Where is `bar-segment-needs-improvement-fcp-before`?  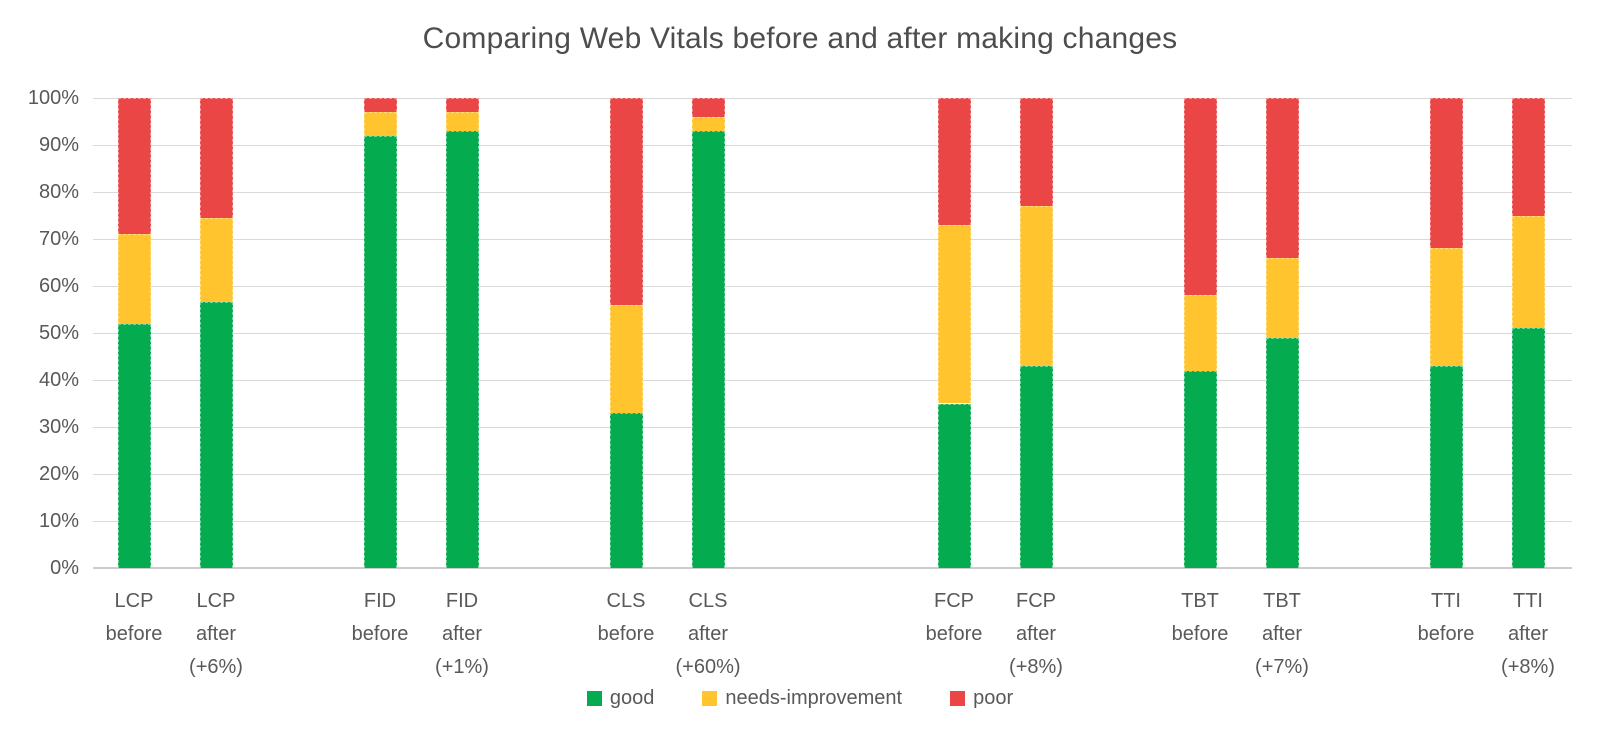
bar-segment-needs-improvement-fcp-before is located at coordinates (954, 314).